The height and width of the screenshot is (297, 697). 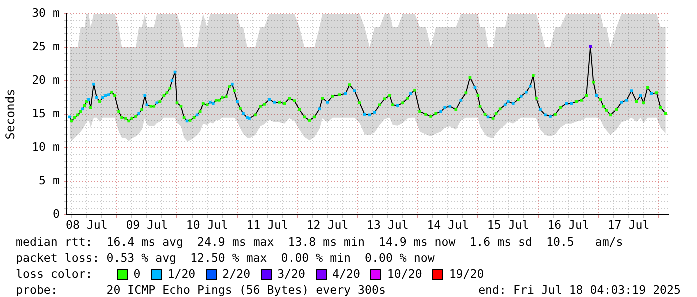 What do you see at coordinates (569, 225) in the screenshot?
I see `x-tick-label: 16 Jul` at bounding box center [569, 225].